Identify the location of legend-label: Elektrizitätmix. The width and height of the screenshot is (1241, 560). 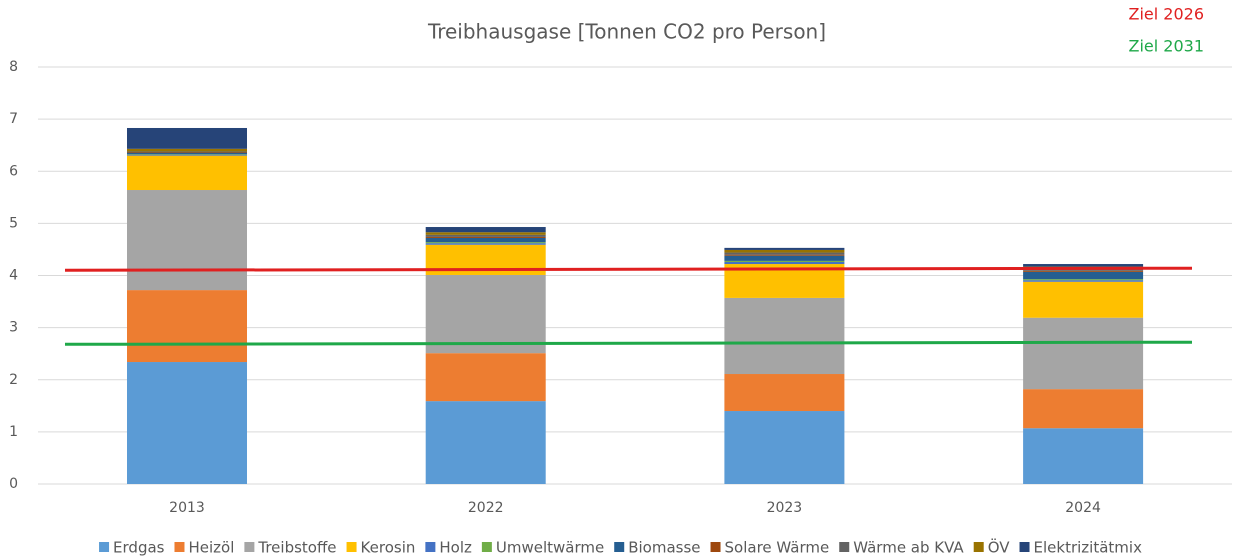
(1088, 548).